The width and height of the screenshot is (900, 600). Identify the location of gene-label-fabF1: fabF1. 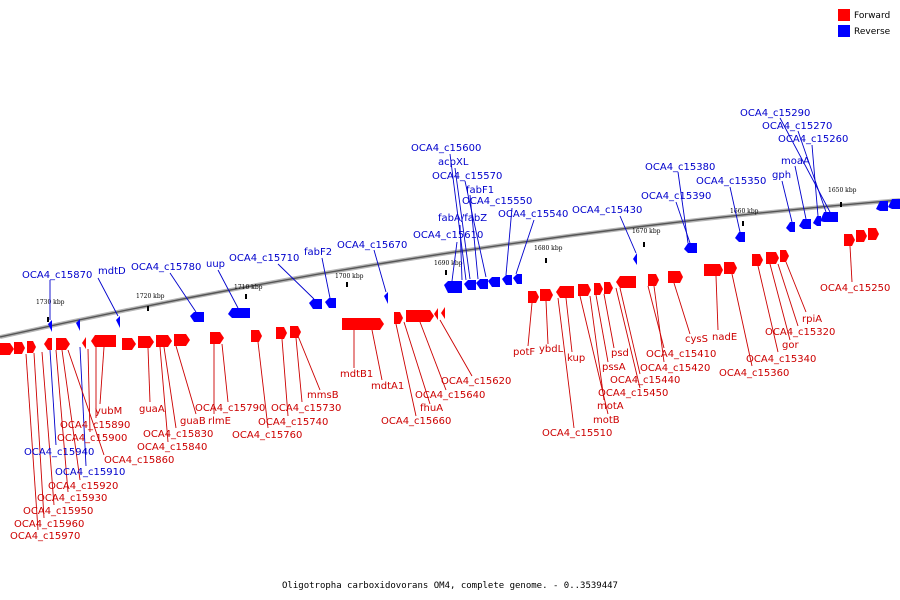
(480, 190).